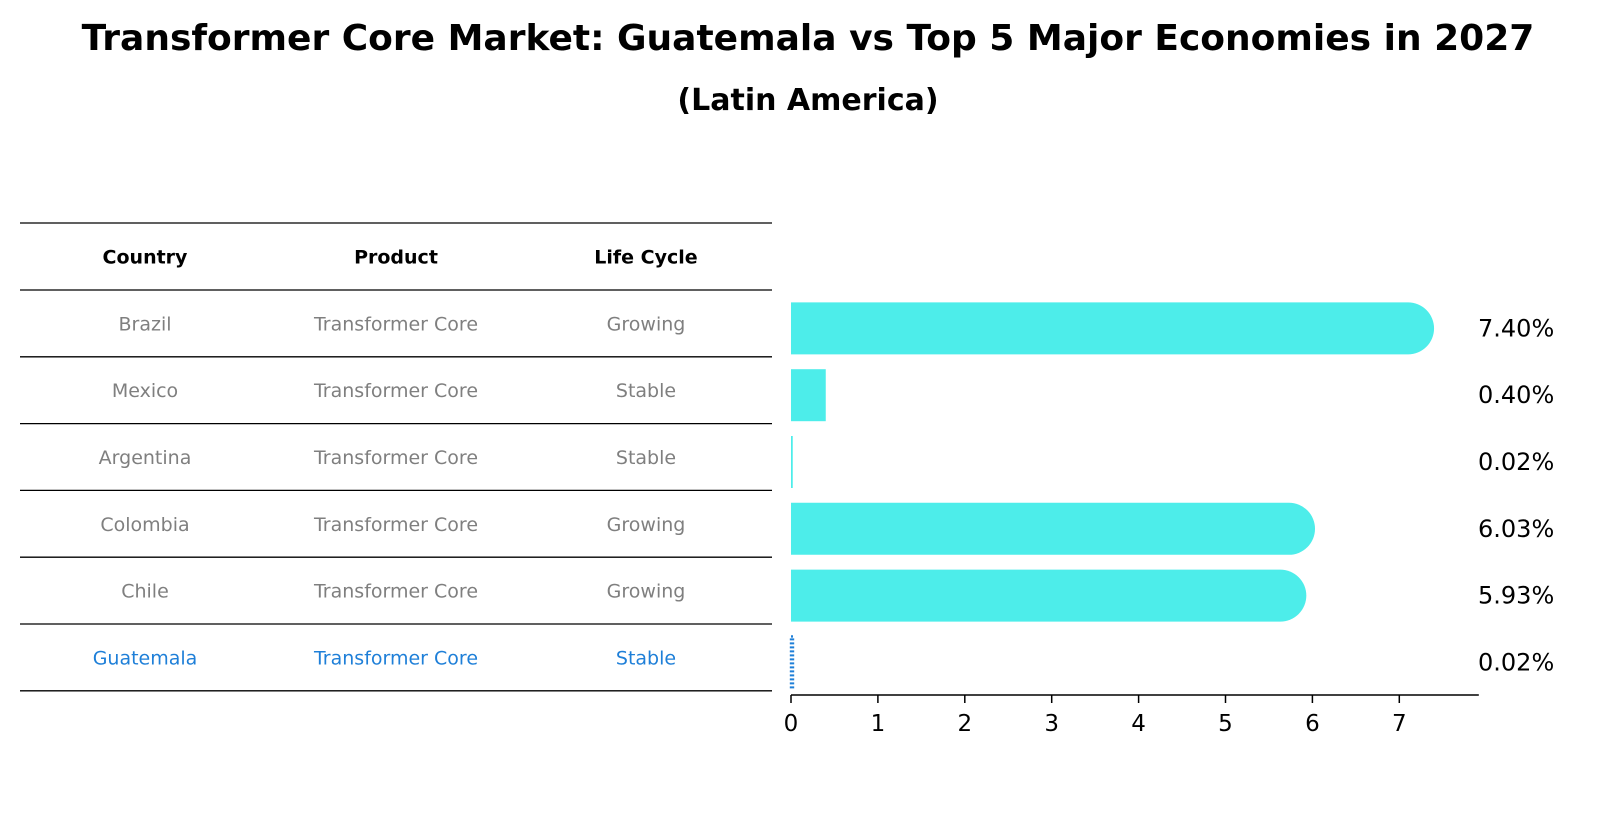 The height and width of the screenshot is (823, 1611). I want to click on cell-country: Guatemala, so click(145, 658).